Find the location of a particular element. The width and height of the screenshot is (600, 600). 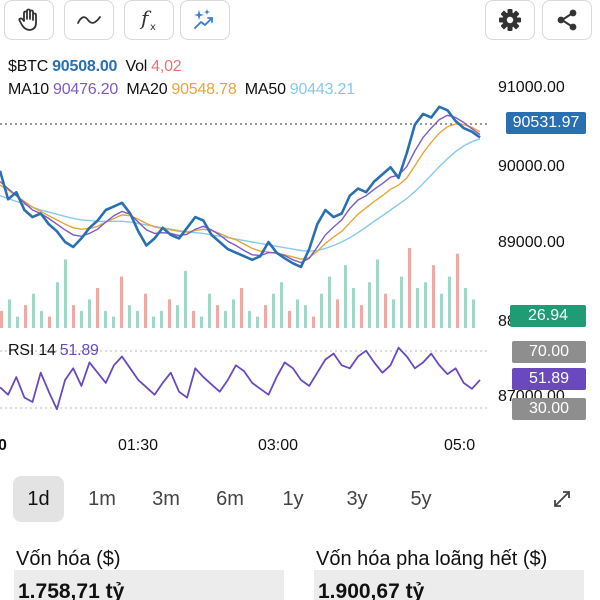

symbol-label: $BTC is located at coordinates (28, 66).